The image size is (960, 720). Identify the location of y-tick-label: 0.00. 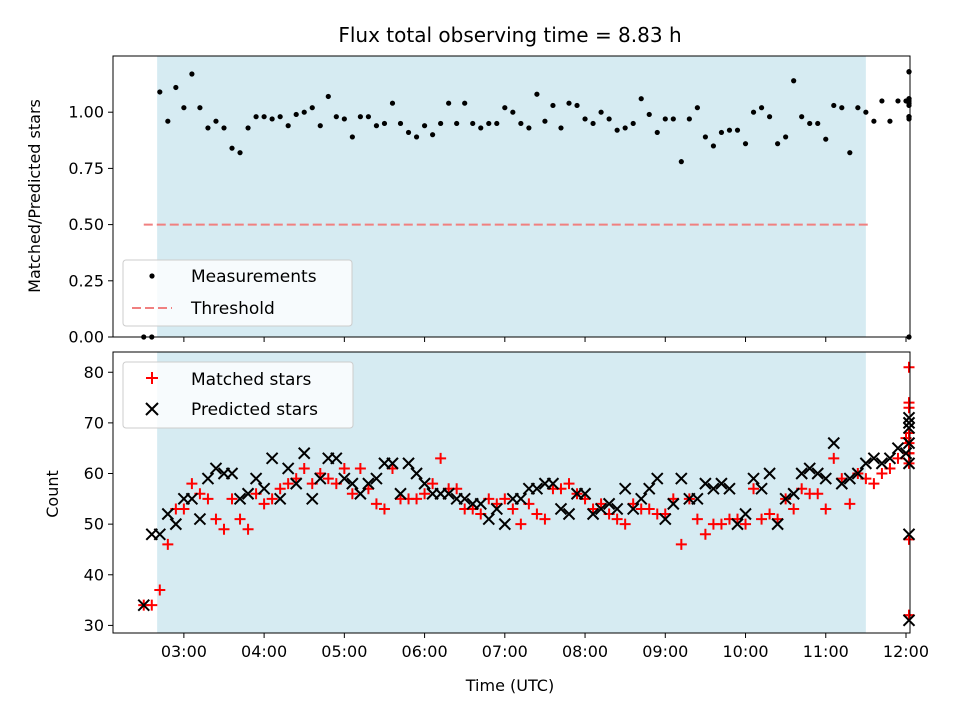
(86, 337).